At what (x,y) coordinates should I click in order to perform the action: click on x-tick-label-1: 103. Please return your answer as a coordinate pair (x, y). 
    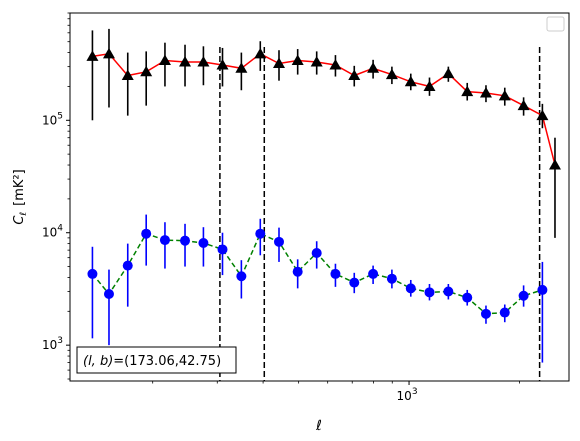
    Looking at the image, I should click on (407, 395).